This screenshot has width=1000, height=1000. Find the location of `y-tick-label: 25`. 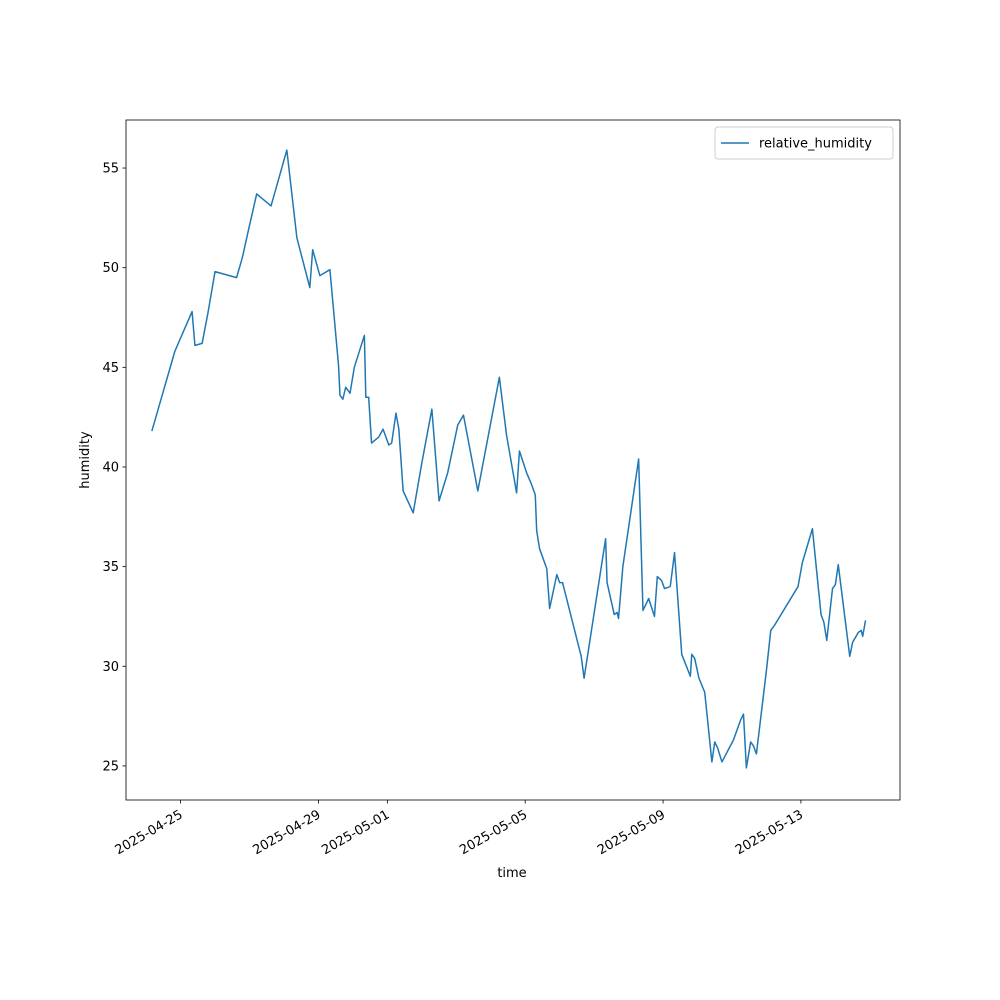

y-tick-label: 25 is located at coordinates (110, 766).